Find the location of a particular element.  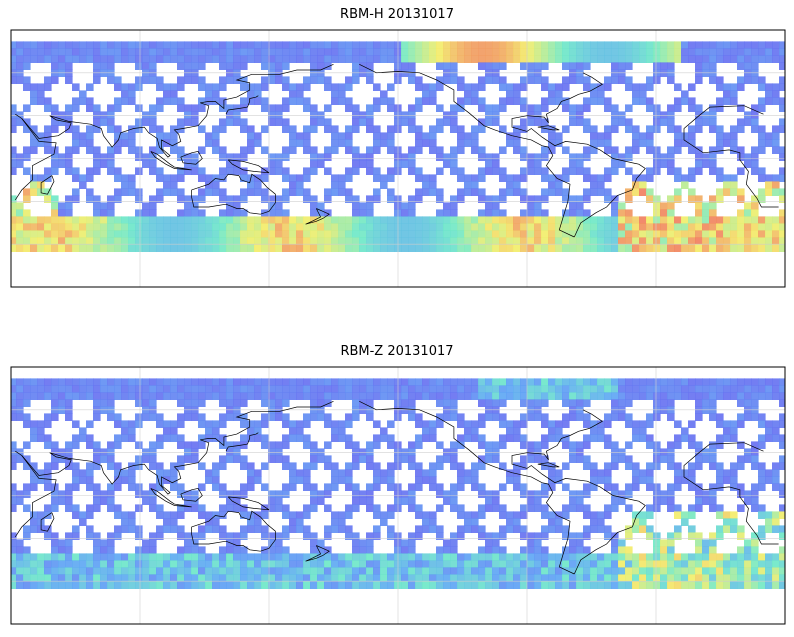

panel-title-bottom: RBM-Z 20131017 is located at coordinates (397, 351).